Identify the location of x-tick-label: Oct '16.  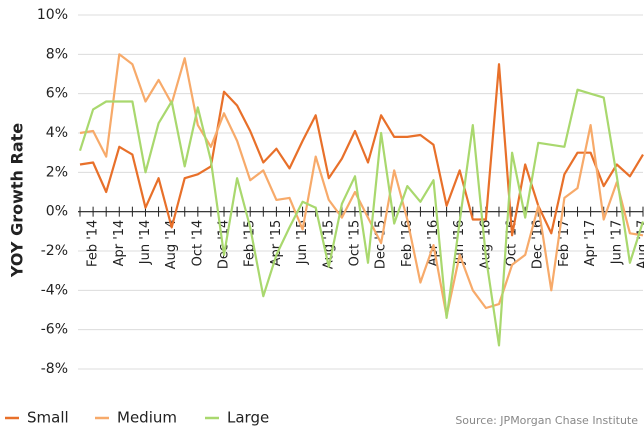
(512, 243).